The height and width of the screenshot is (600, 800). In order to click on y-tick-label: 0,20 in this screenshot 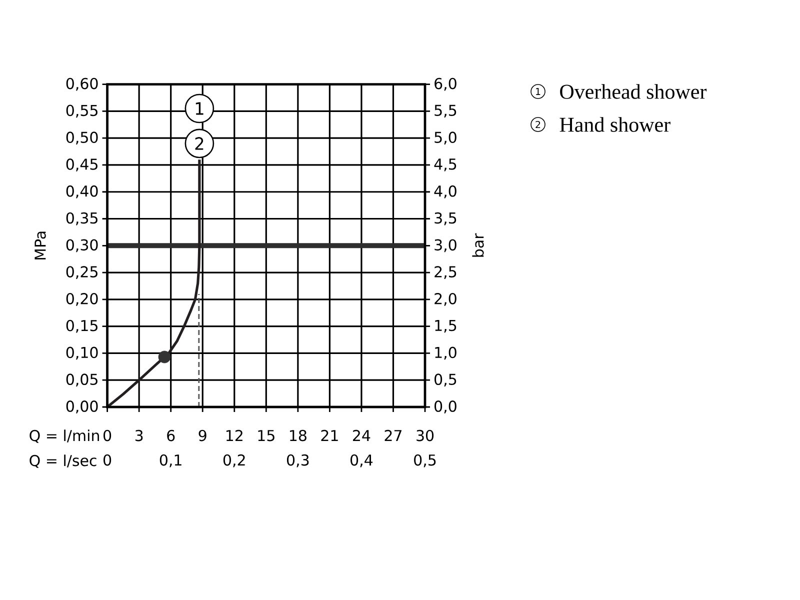, I will do `click(82, 299)`.